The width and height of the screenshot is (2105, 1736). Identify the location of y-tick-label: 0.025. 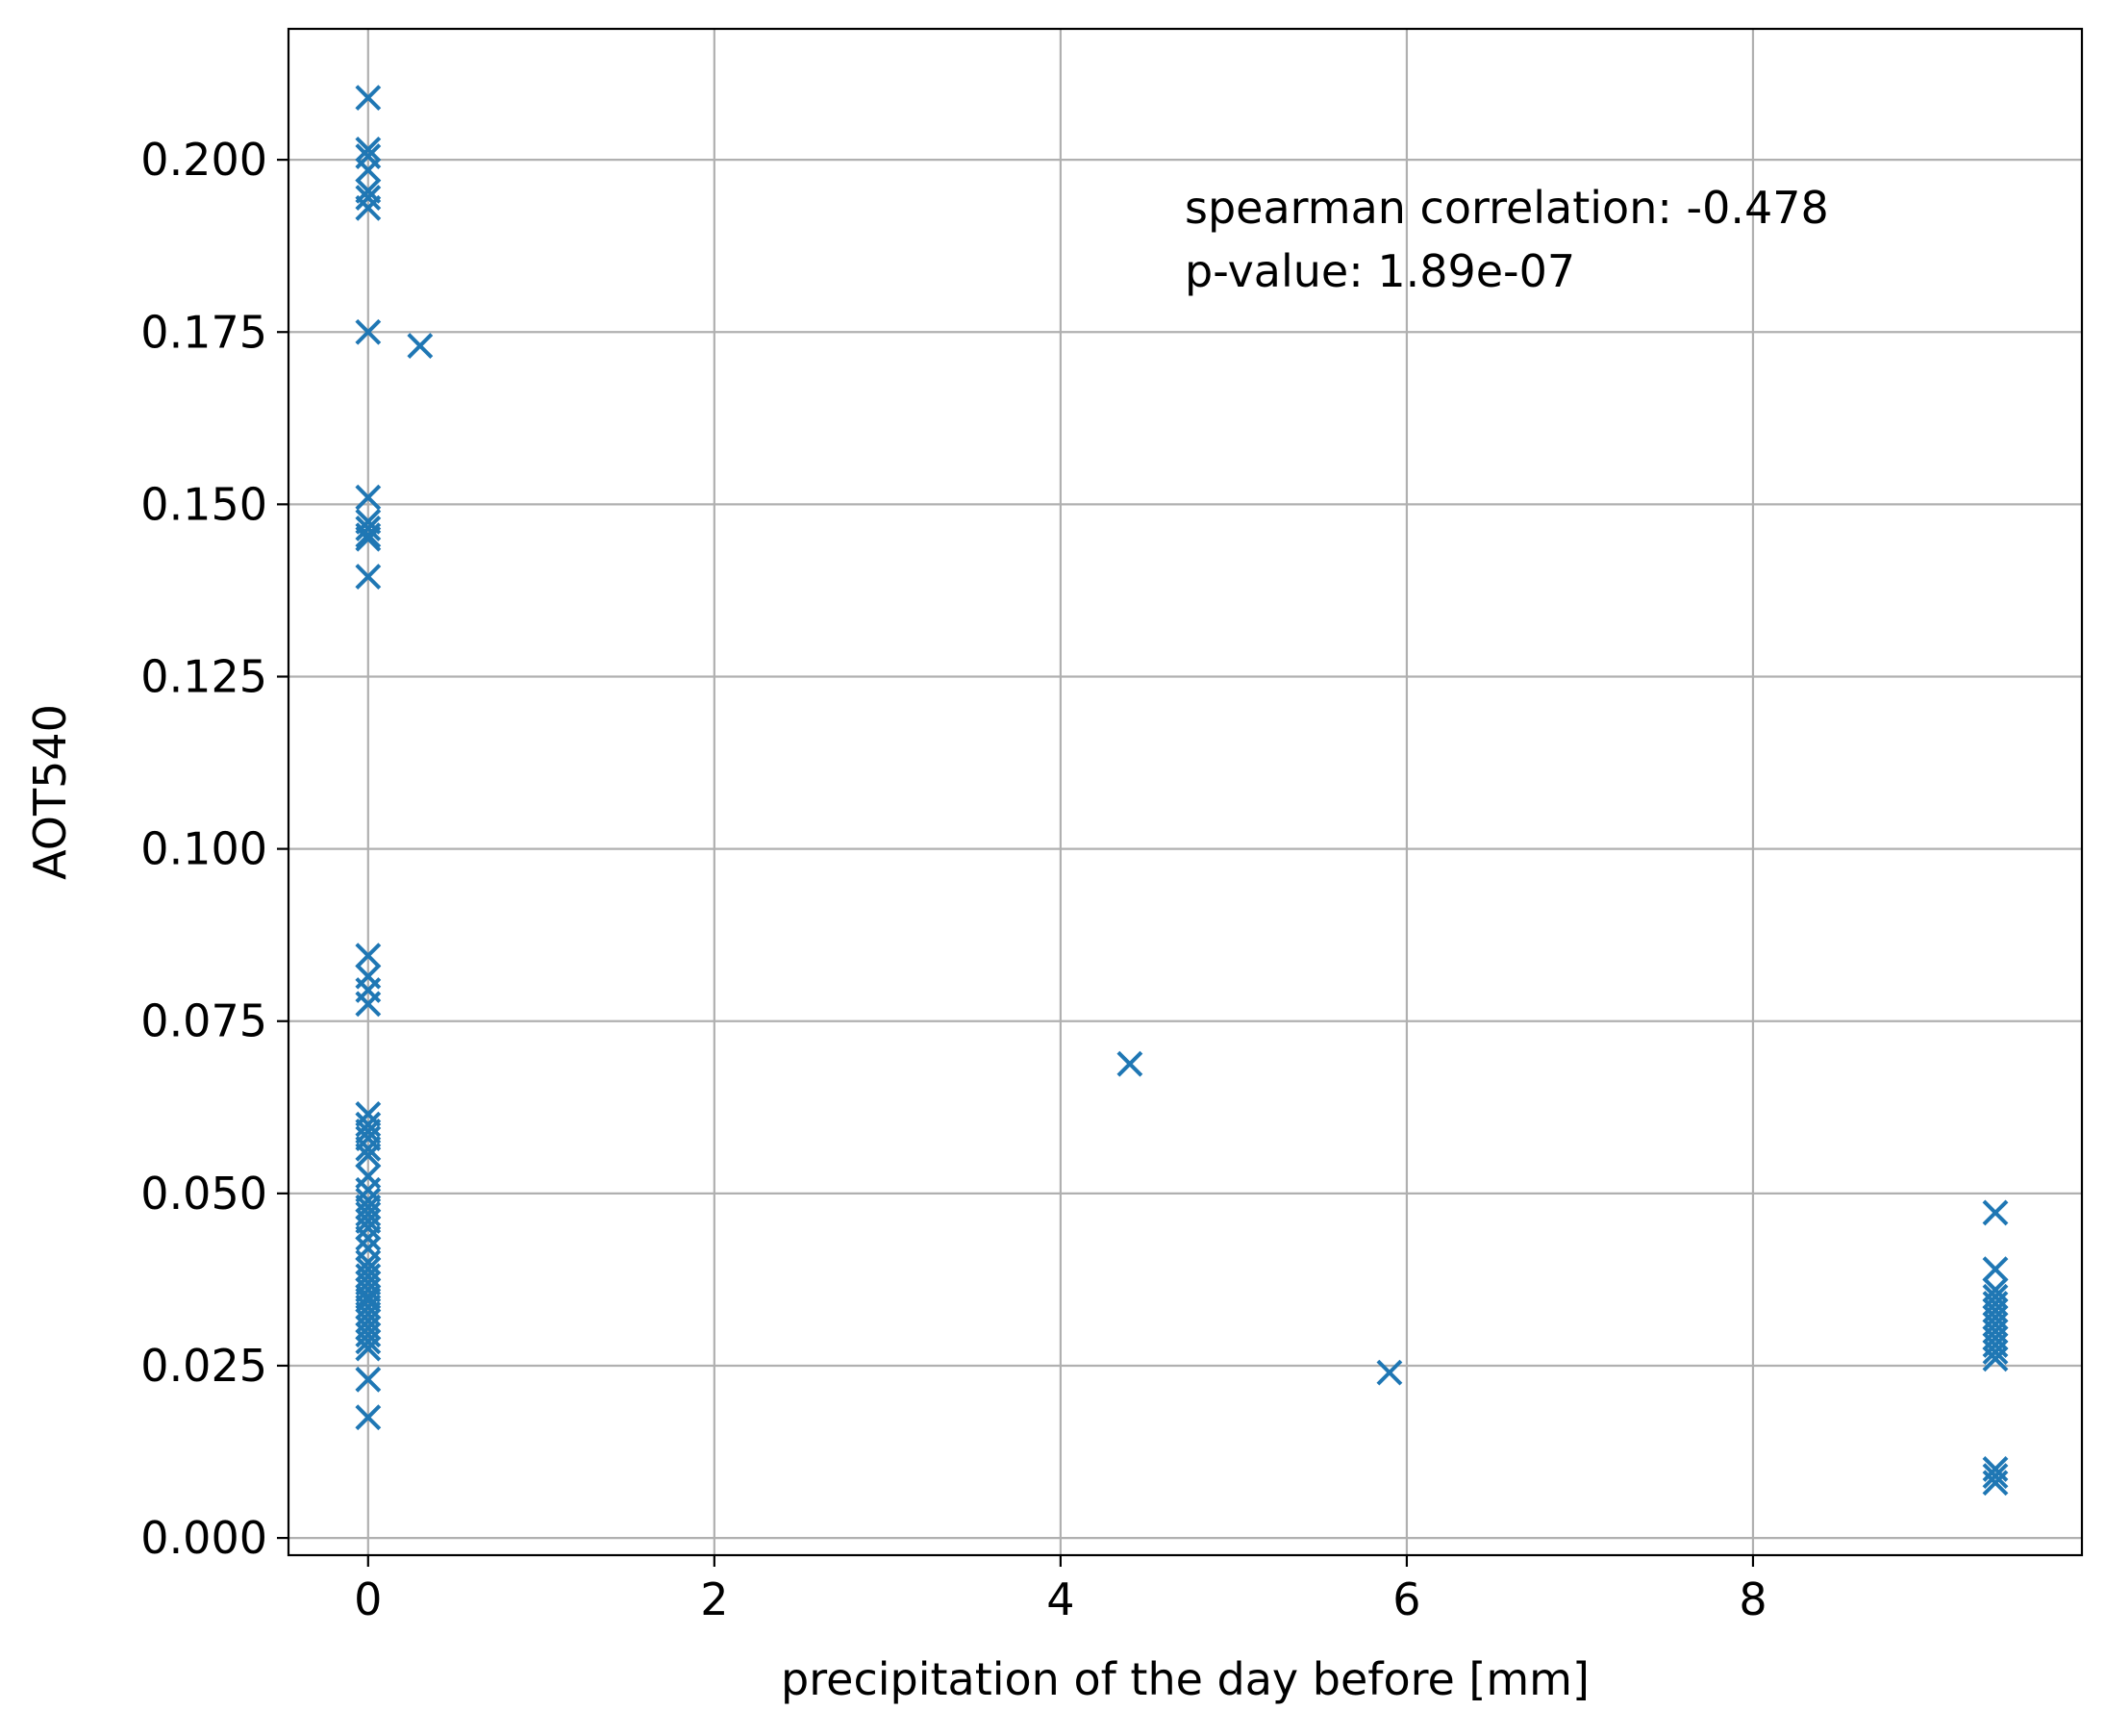
(203, 1366).